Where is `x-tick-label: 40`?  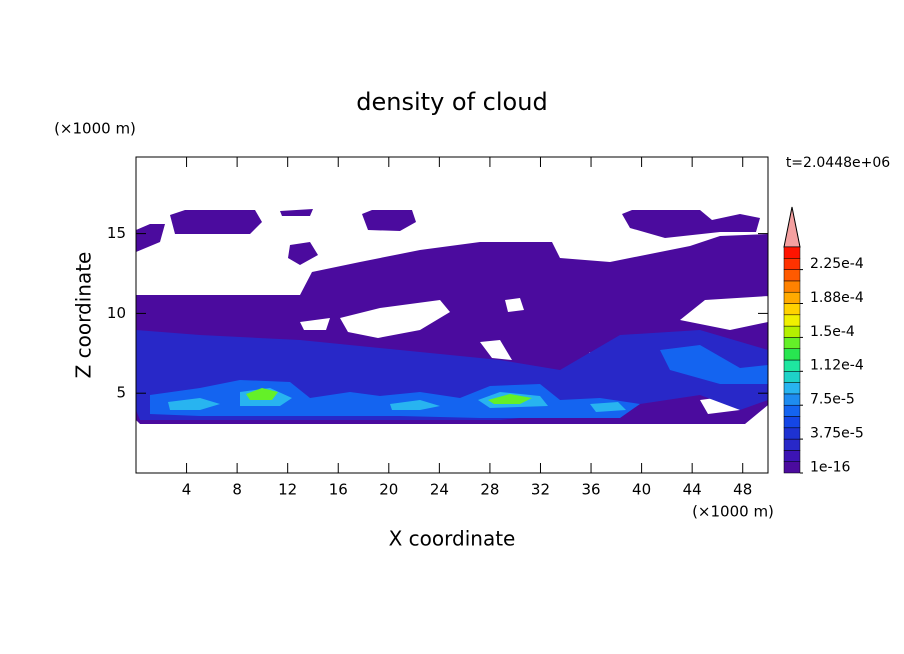 x-tick-label: 40 is located at coordinates (641, 490).